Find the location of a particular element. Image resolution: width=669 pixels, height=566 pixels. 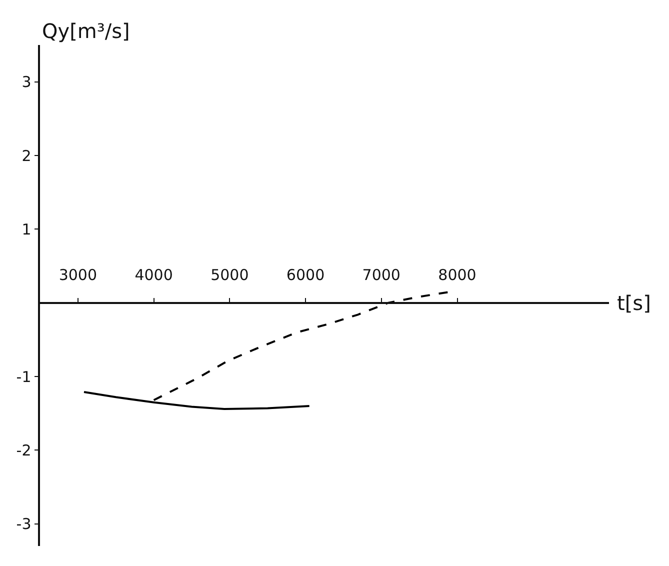

y-tick-label: 2 is located at coordinates (27, 155).